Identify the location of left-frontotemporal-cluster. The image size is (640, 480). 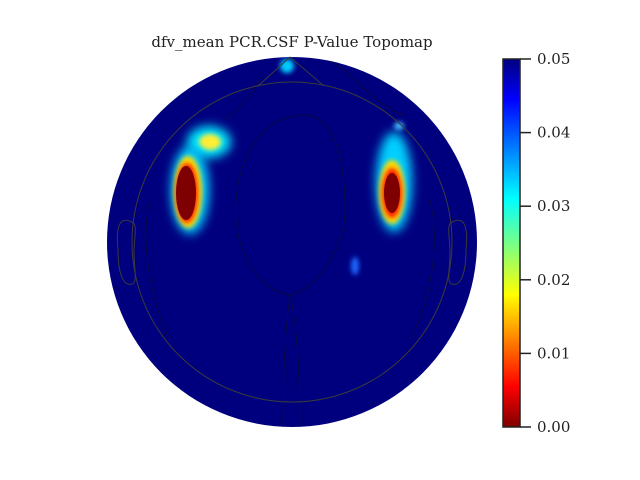
(201, 180).